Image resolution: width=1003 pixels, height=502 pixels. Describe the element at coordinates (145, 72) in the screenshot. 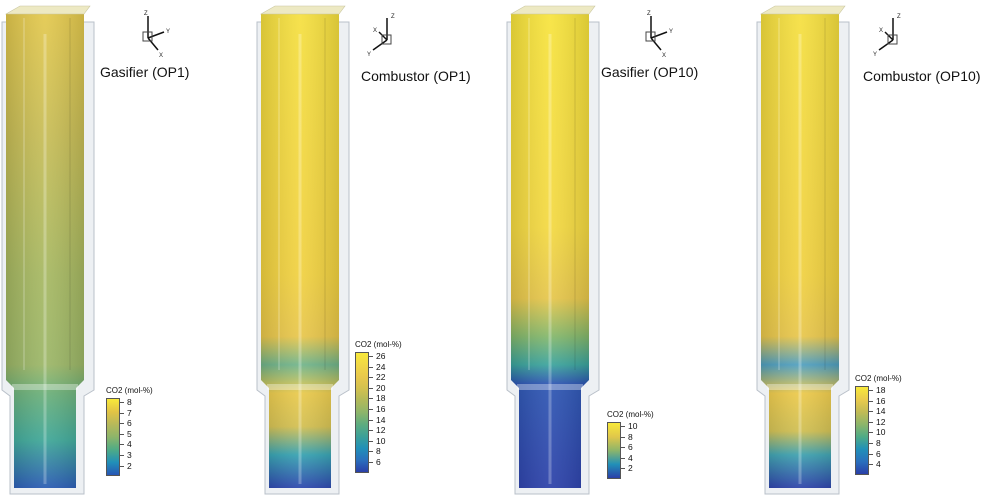

I see `panel-title: Gasifier (OP1)` at that location.